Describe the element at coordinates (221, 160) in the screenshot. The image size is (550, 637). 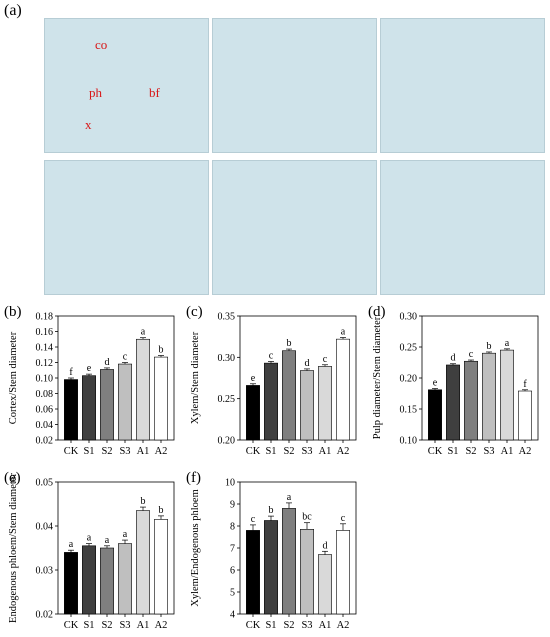
I see `micrograph-label: A1` at that location.